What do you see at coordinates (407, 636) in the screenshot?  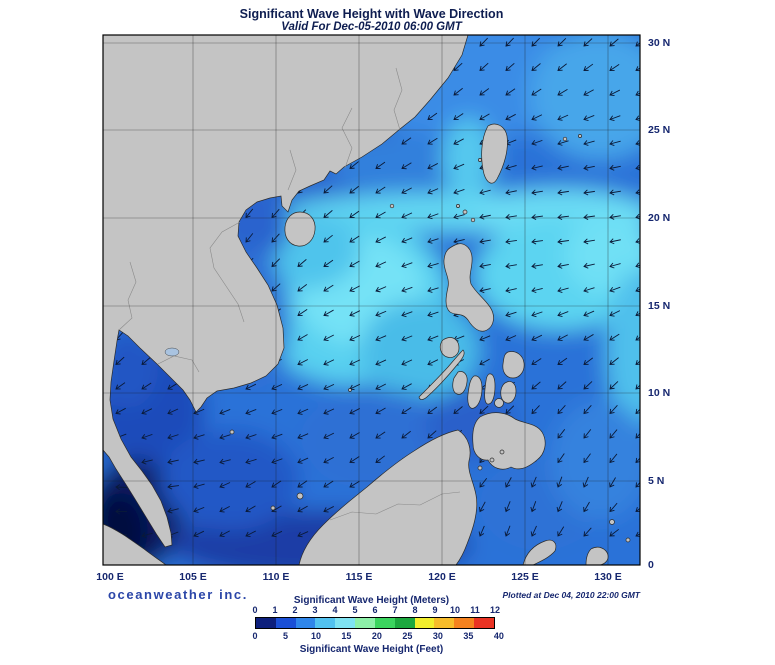 I see `feet-tick-label: 25` at bounding box center [407, 636].